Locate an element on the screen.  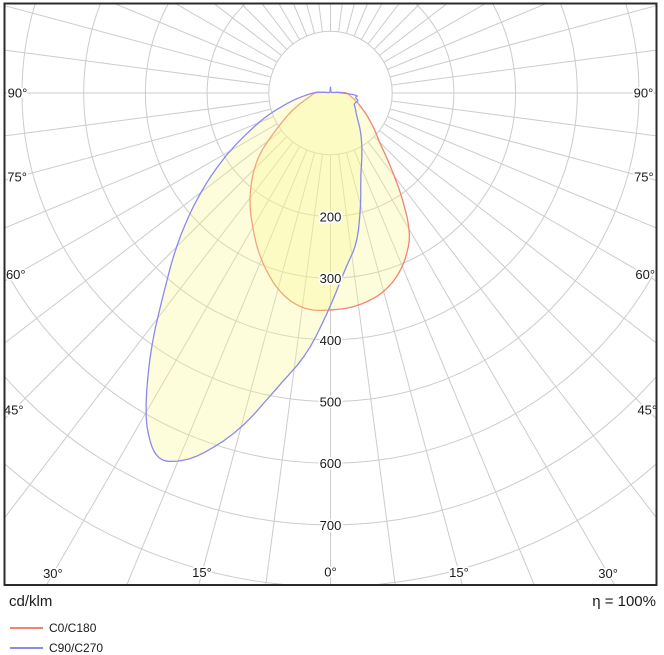
angle-label-left-90: 90° is located at coordinates (18, 93).